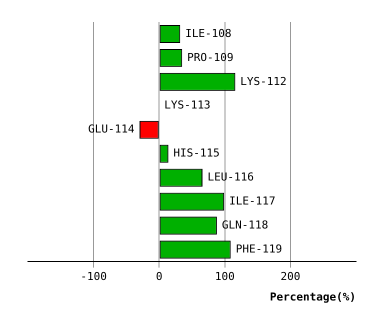 The width and height of the screenshot is (374, 320). I want to click on y-tick-label: ILE-117, so click(252, 201).